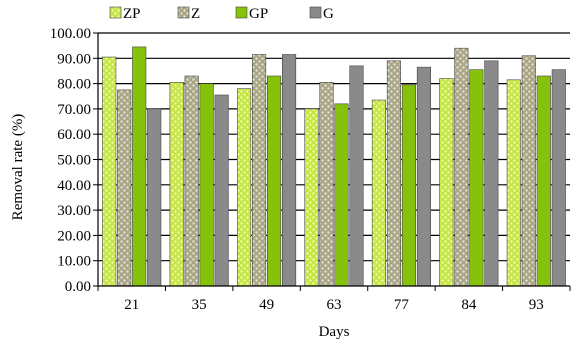 This screenshot has height=351, width=579. What do you see at coordinates (74, 59) in the screenshot?
I see `y-tick-label: 90.00` at bounding box center [74, 59].